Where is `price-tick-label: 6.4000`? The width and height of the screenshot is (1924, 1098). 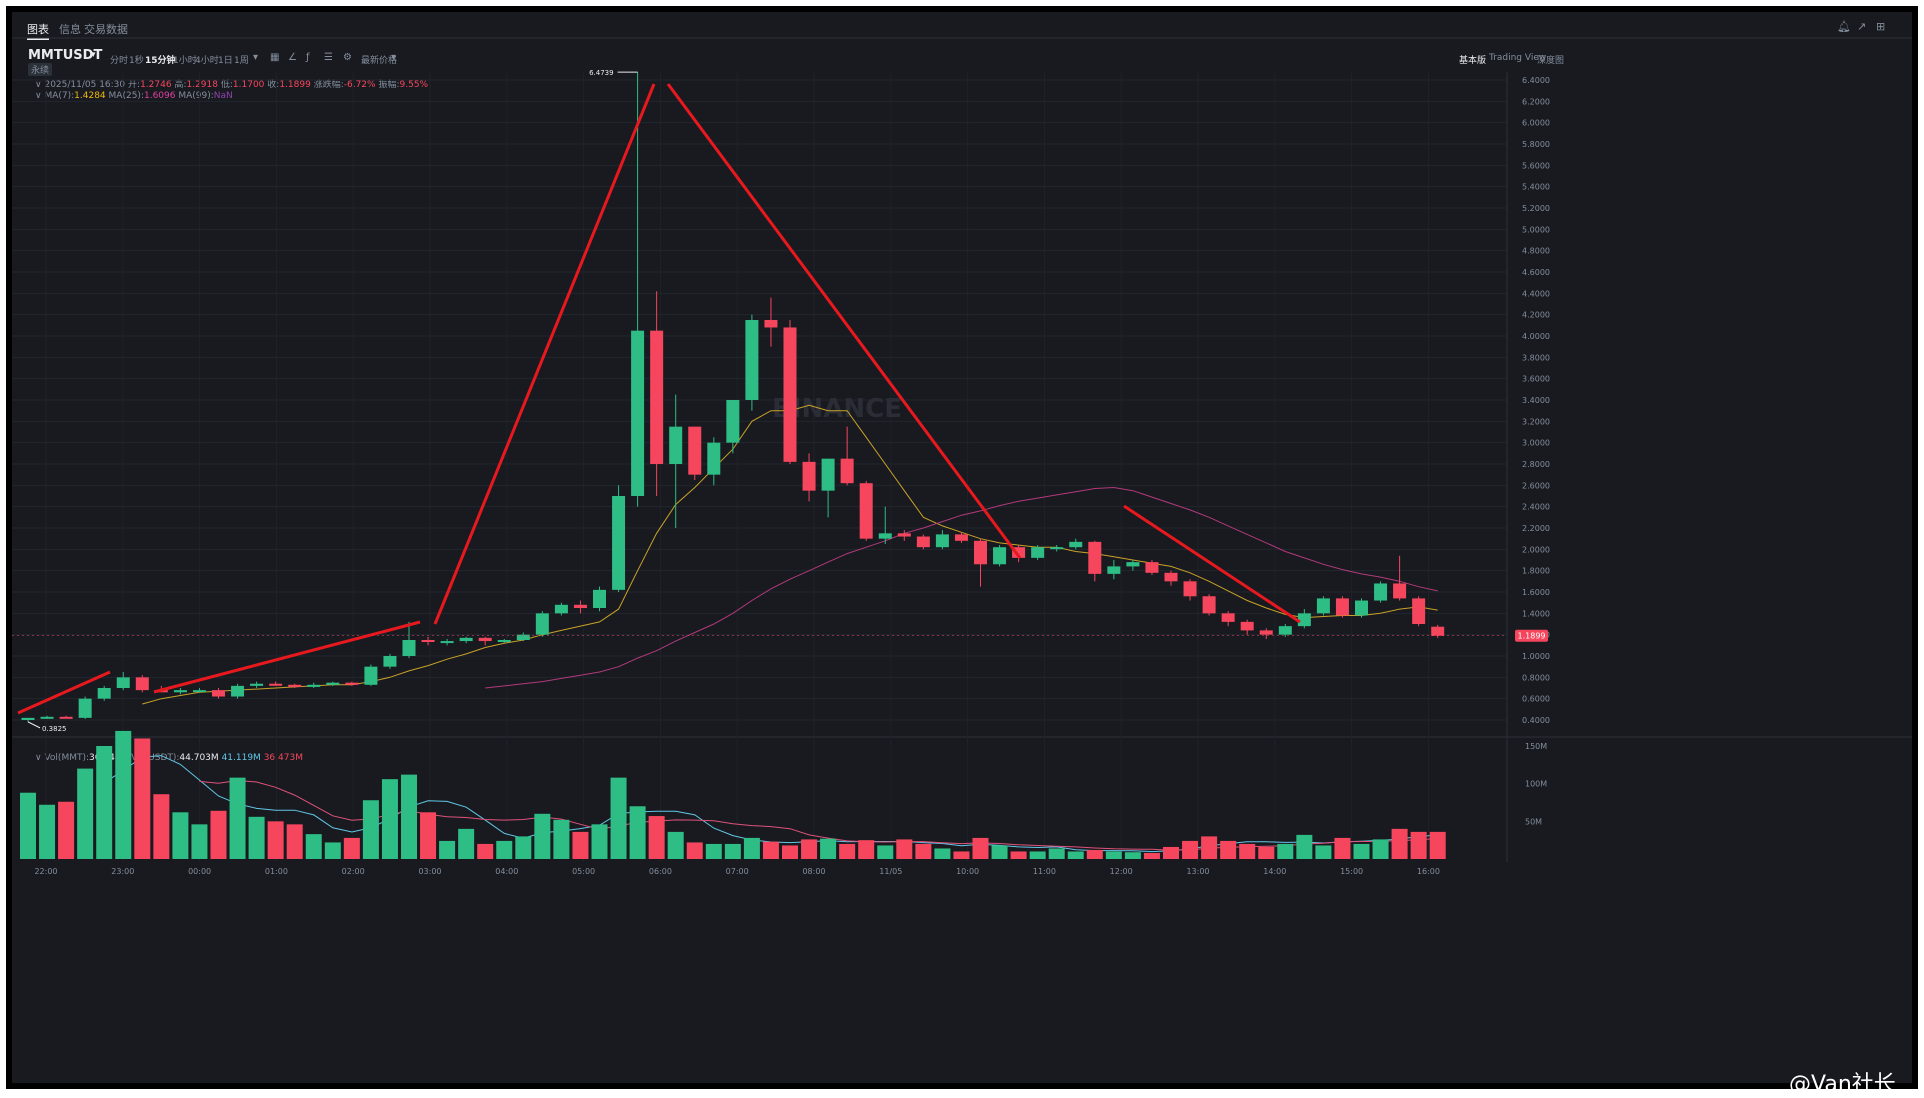 price-tick-label: 6.4000 is located at coordinates (1536, 80).